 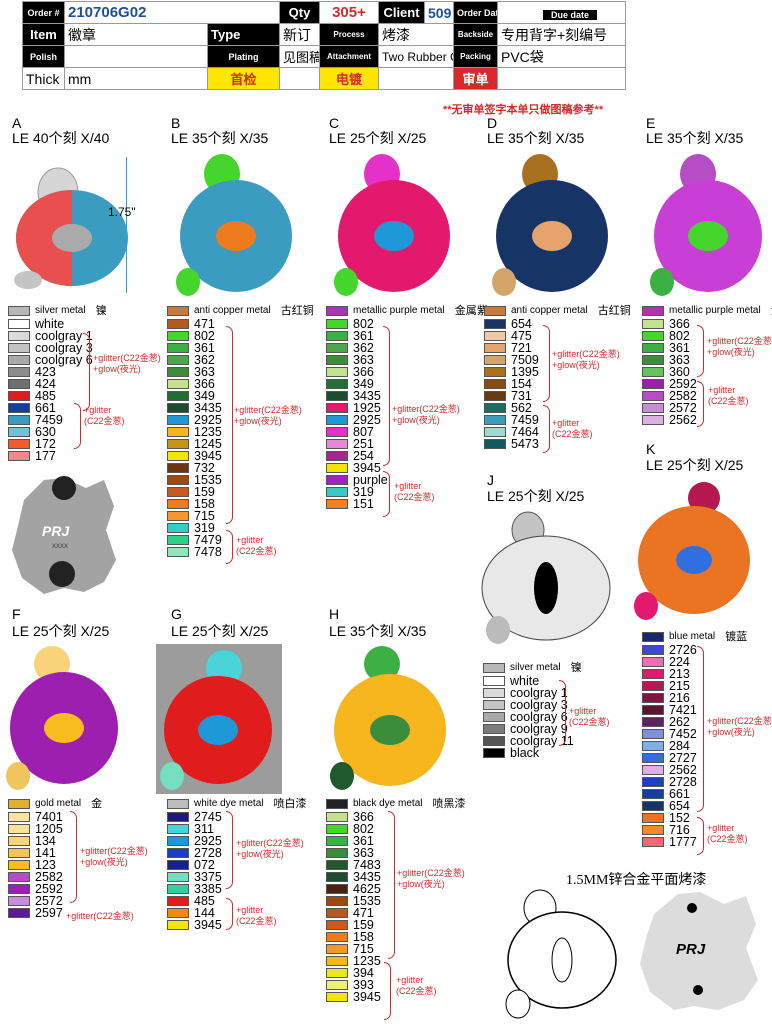 I want to click on note-f-1: +glitter(C22金葱) +glow(夜光), so click(x=114, y=856).